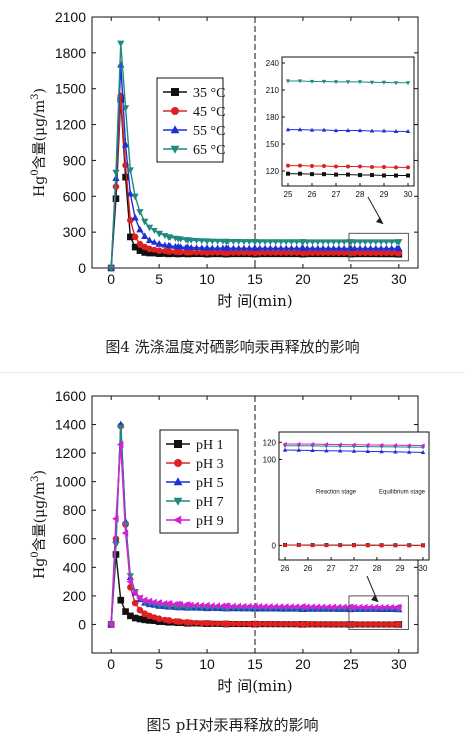 The width and height of the screenshot is (465, 739). I want to click on inset-arrow-head, so click(374, 598).